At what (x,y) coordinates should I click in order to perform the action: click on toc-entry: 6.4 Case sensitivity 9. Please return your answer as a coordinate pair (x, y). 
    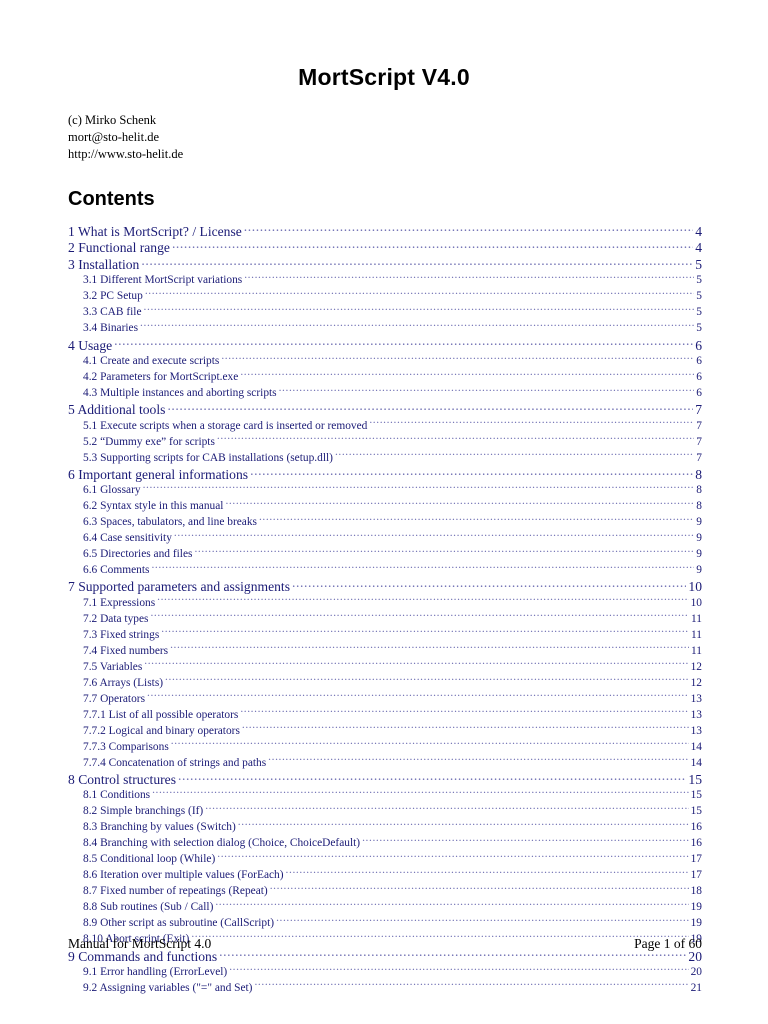
    Looking at the image, I should click on (392, 538).